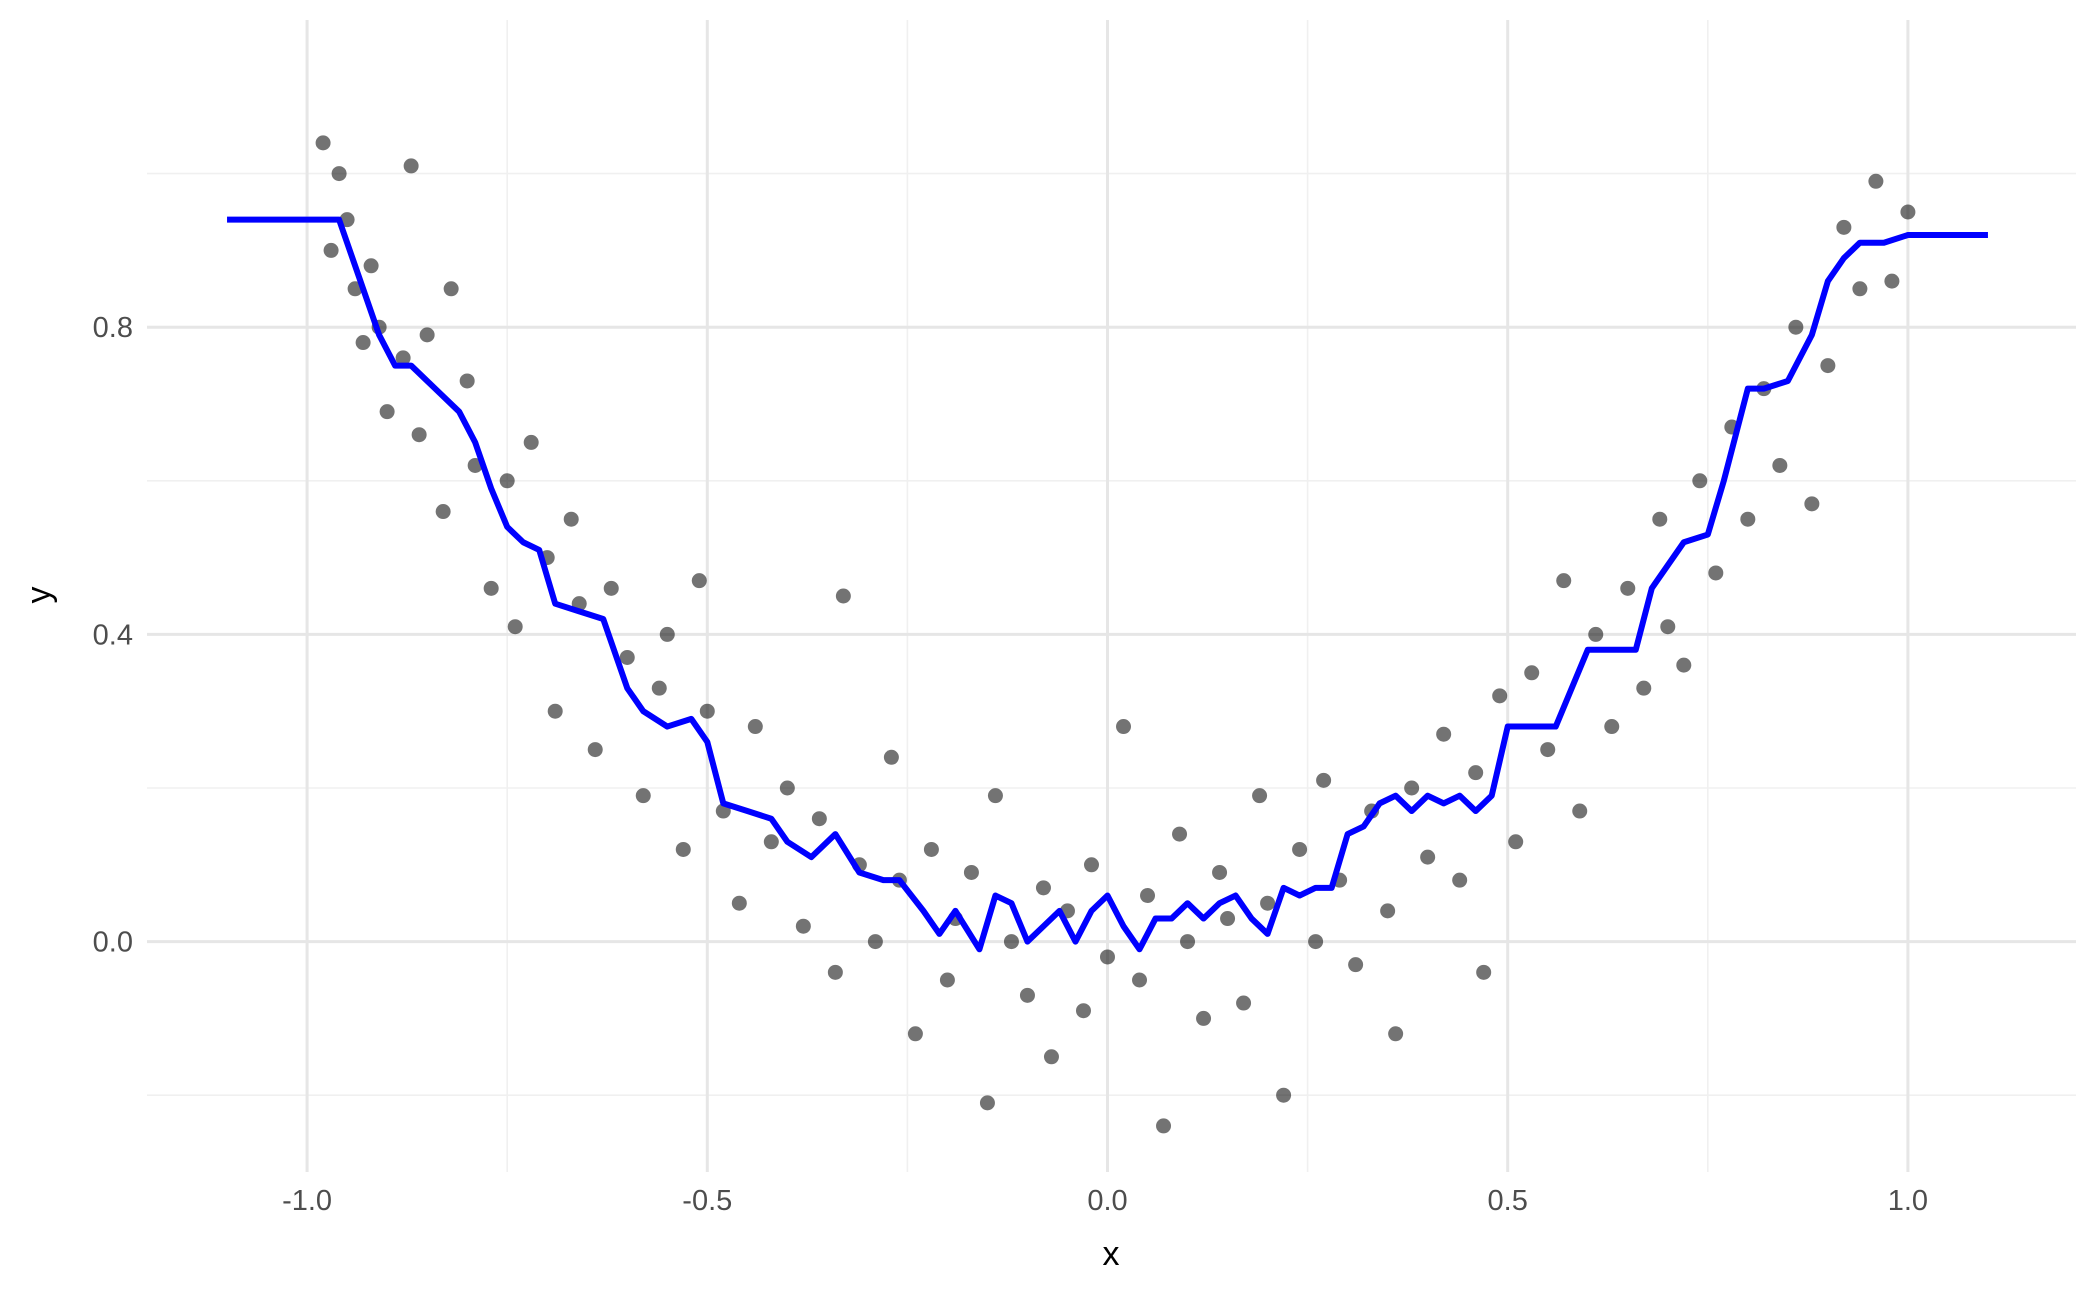  I want to click on x-tick-label: -0.5, so click(707, 1201).